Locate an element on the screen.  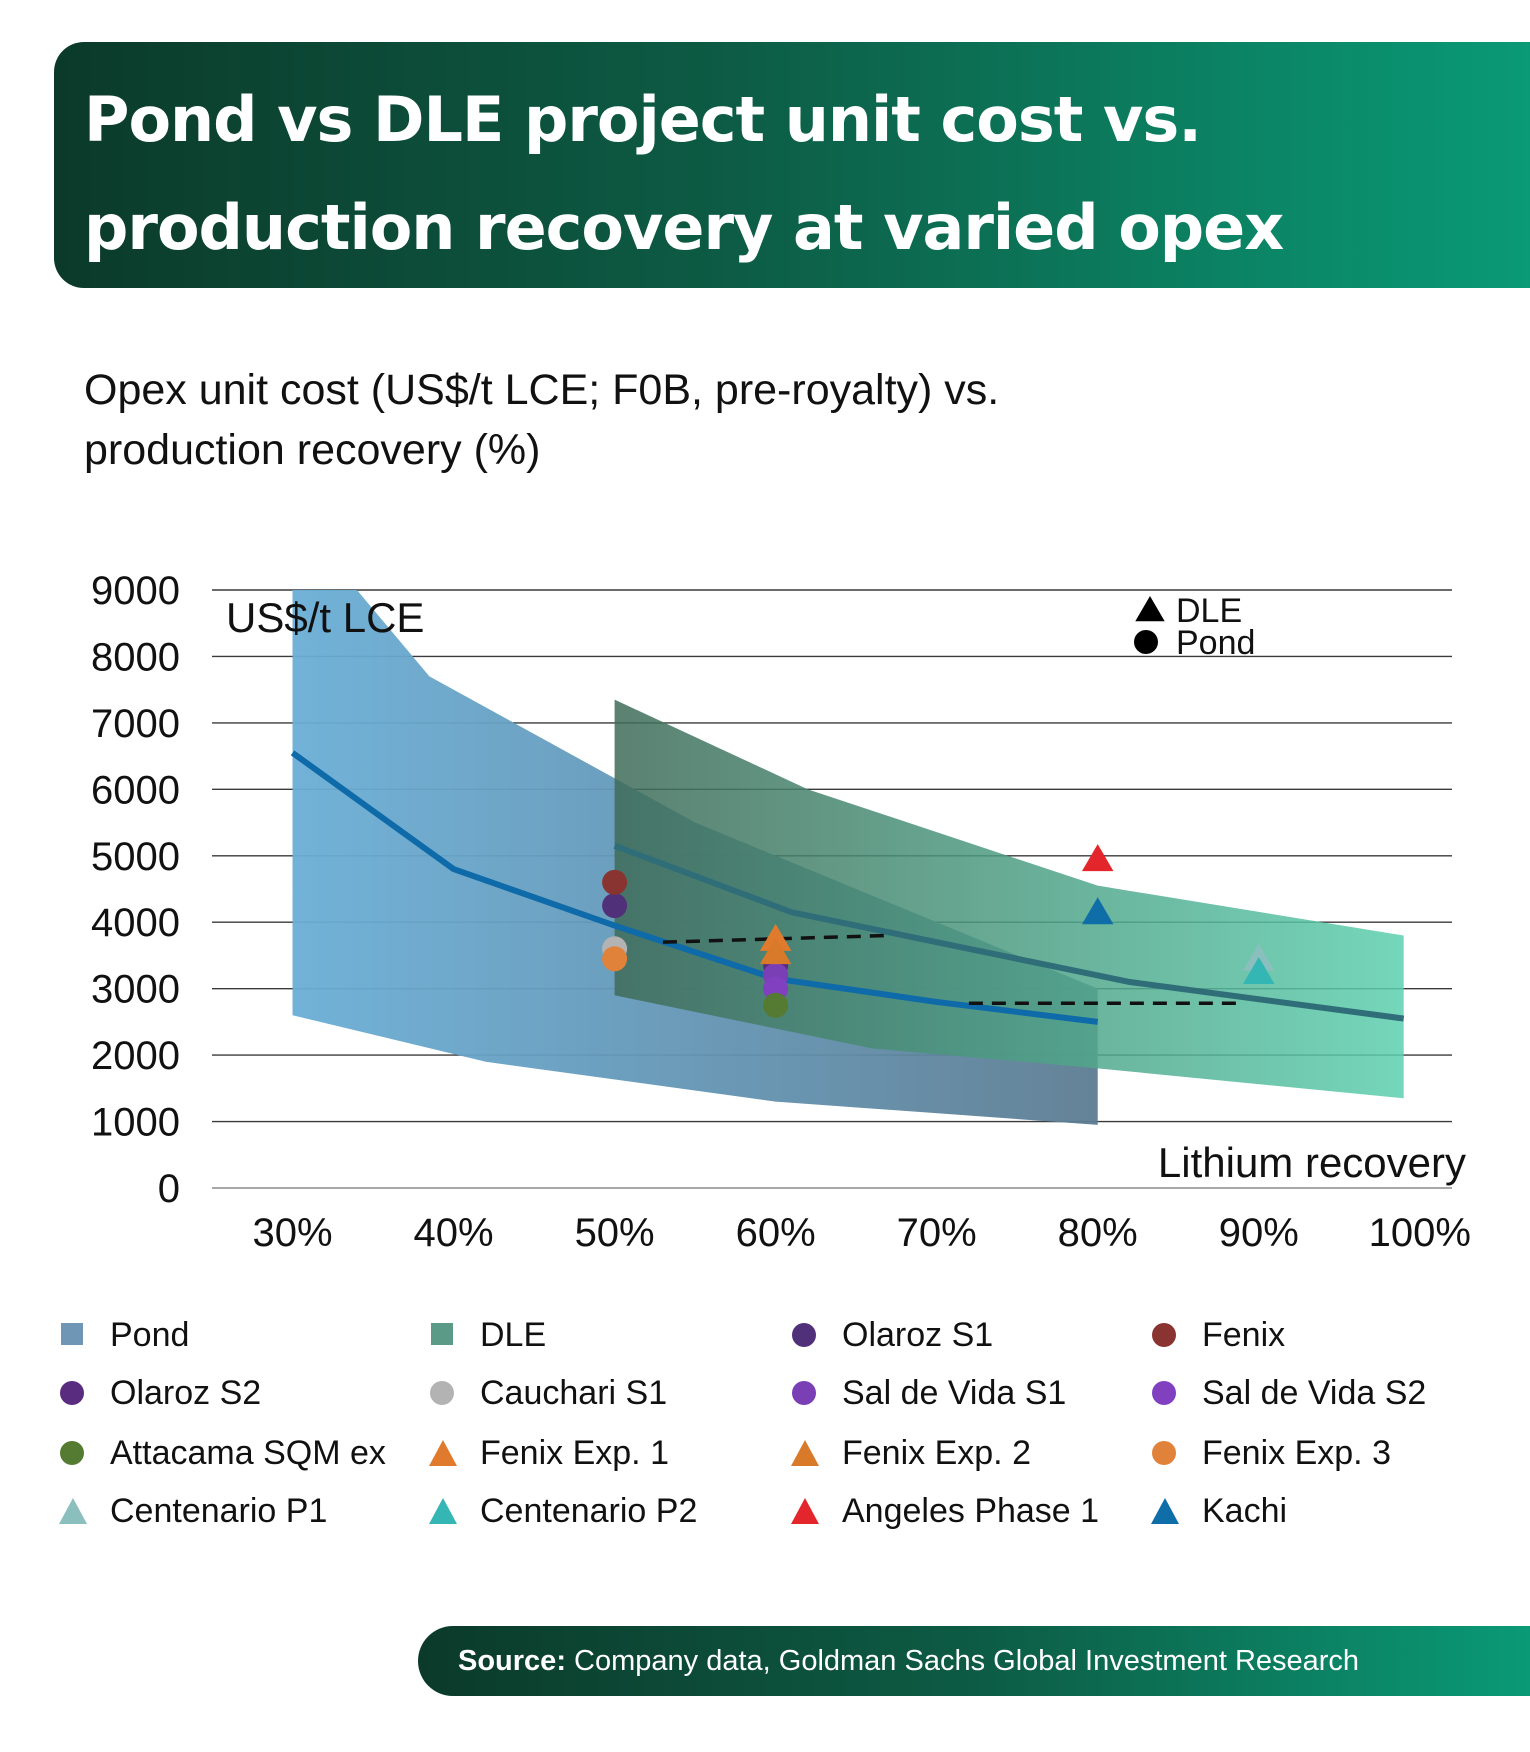
legend-label: Angeles Phase 1 is located at coordinates (971, 1510).